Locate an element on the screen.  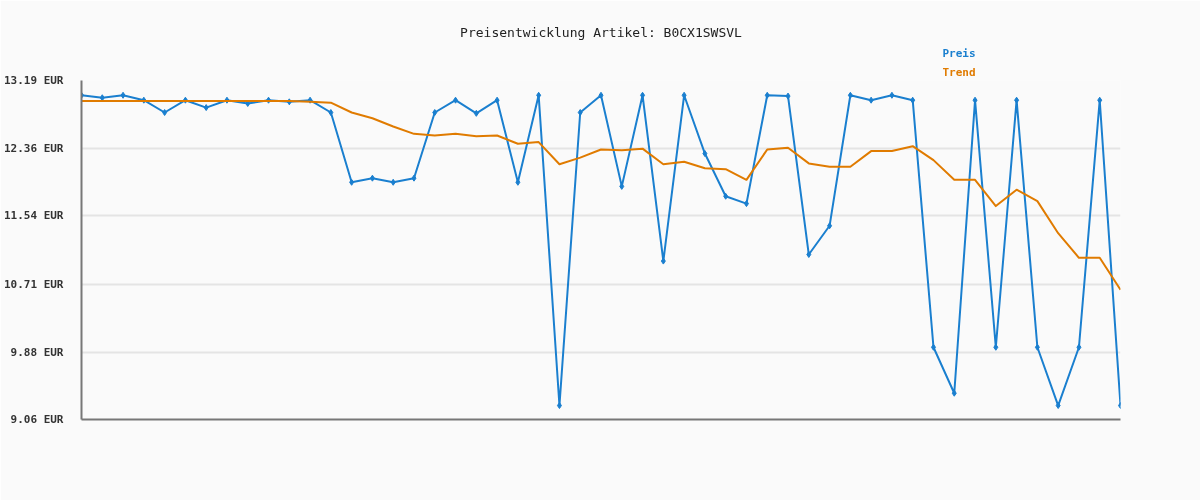
chart-title: Preisentwicklung Artikel: B0CX1SWSVL is located at coordinates (601, 32).